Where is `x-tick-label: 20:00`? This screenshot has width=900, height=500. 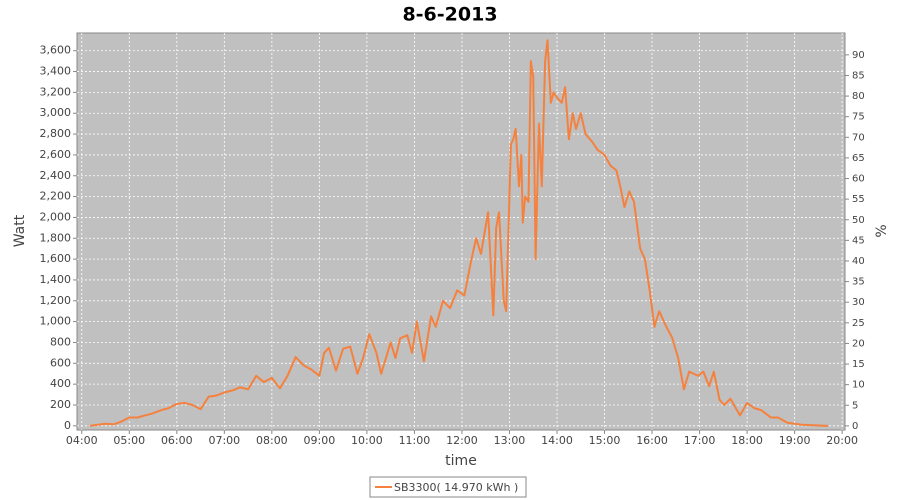
x-tick-label: 20:00 is located at coordinates (842, 440).